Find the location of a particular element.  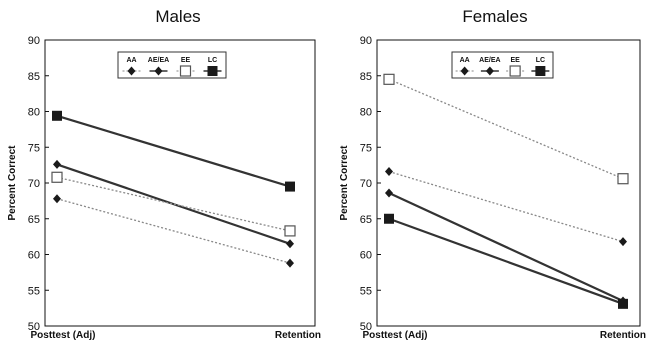

chart-title: Females is located at coordinates (494, 16).